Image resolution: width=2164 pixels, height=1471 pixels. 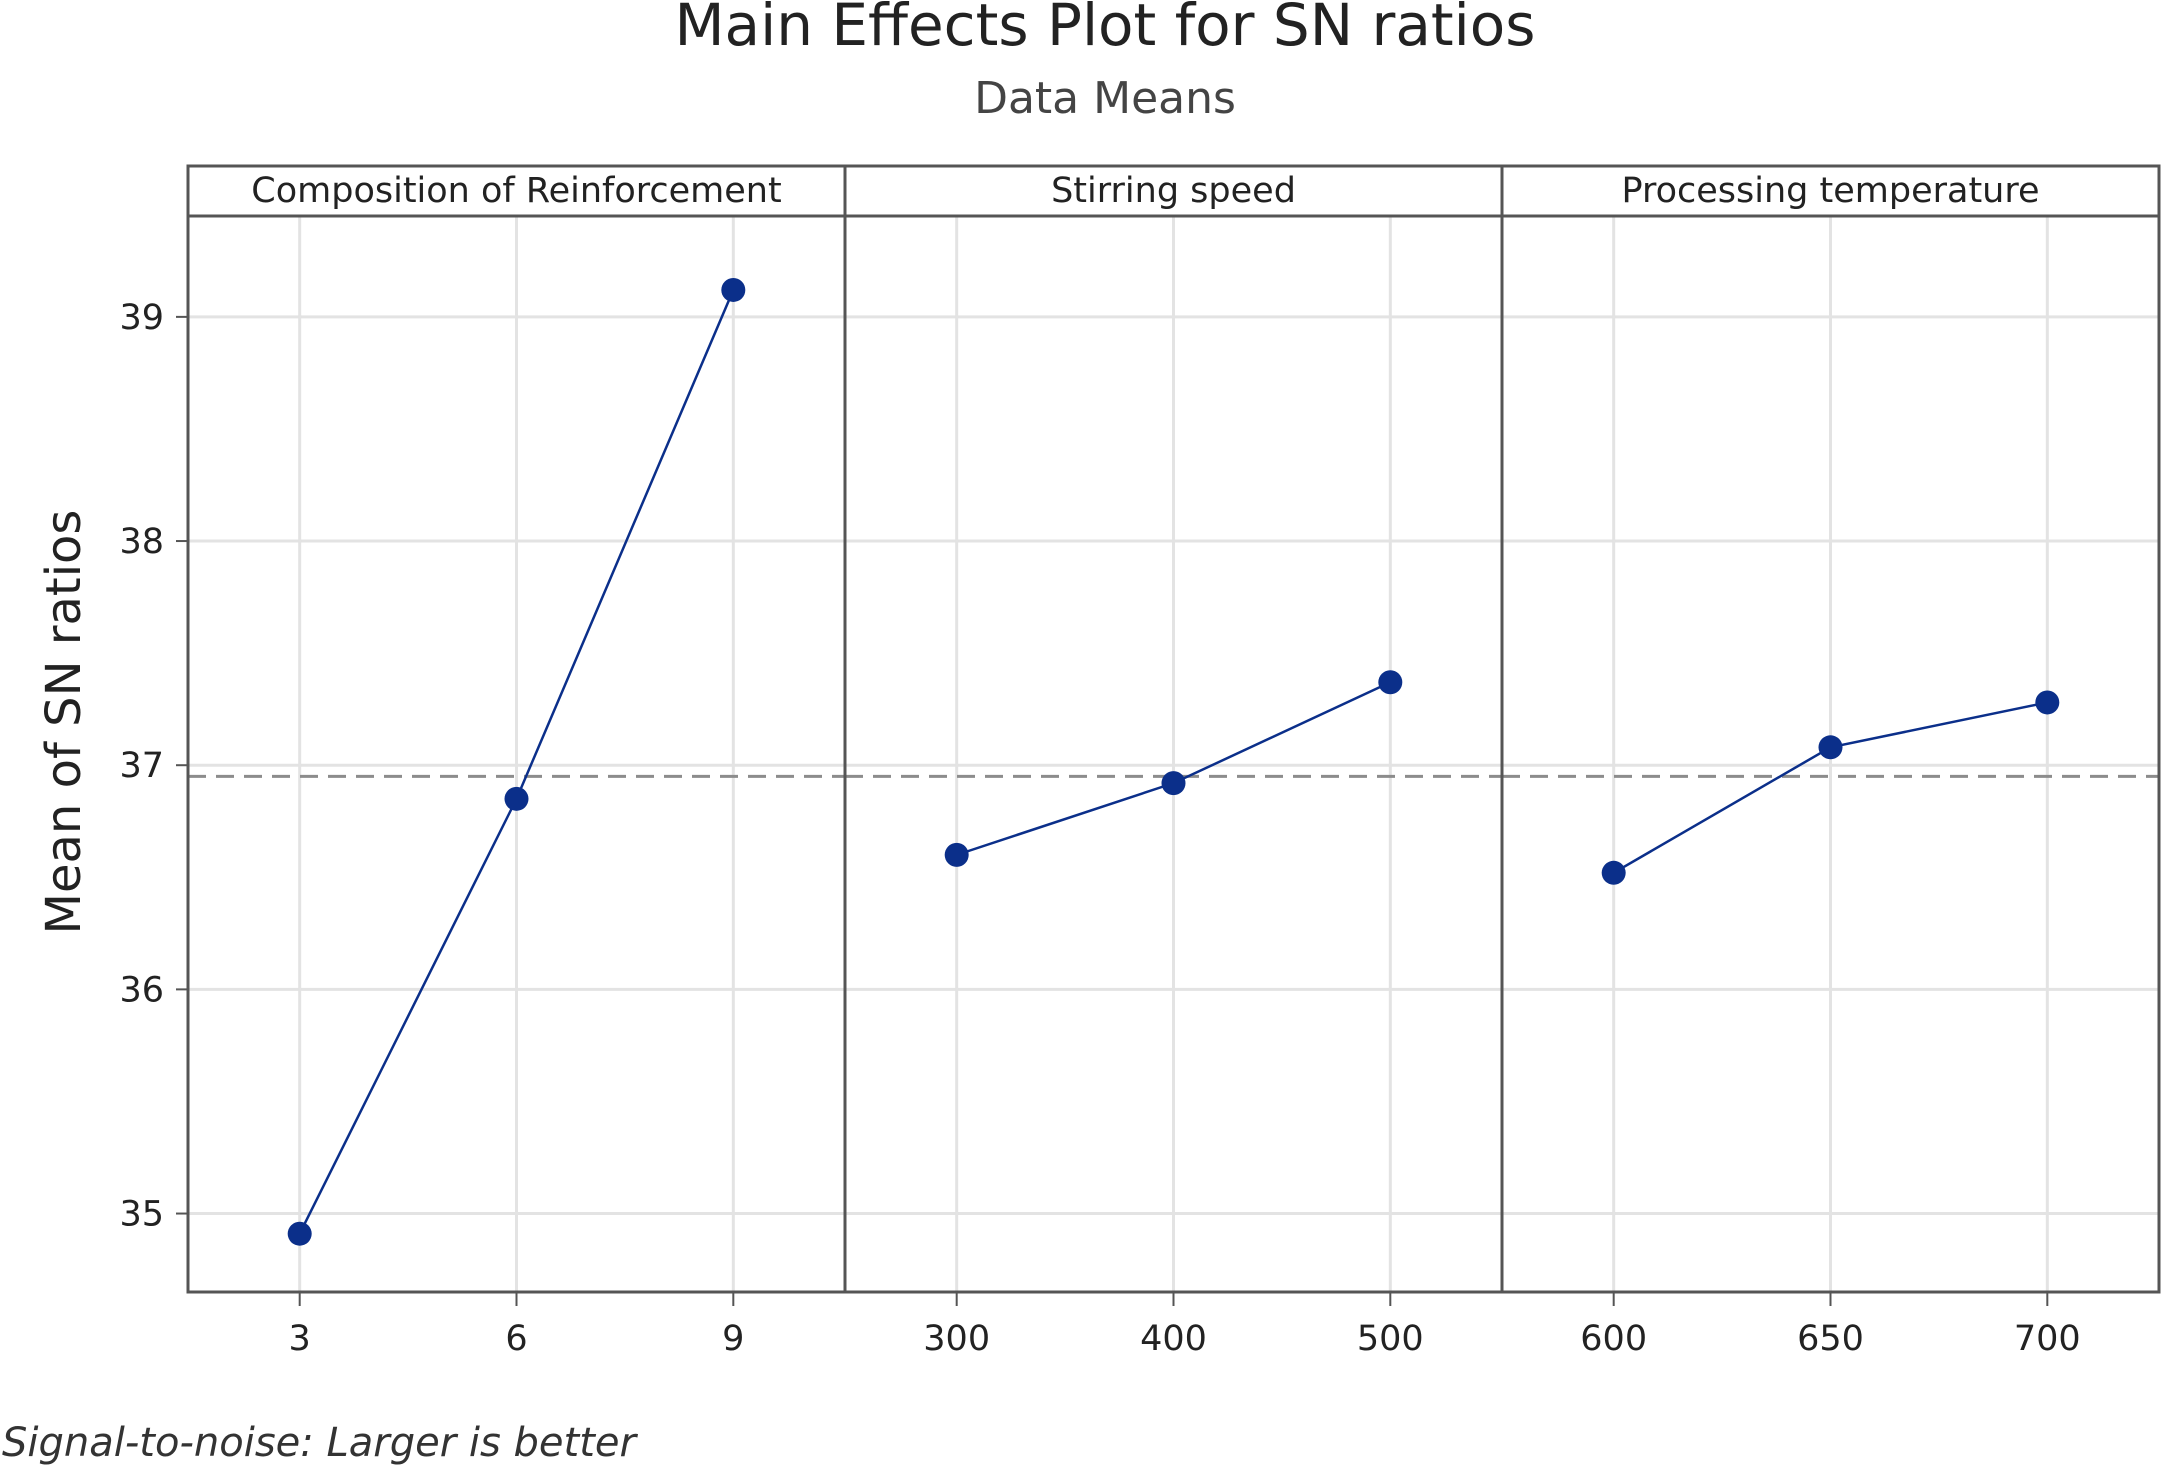 What do you see at coordinates (1173, 191) in the screenshot?
I see `panel-label: Stirring speed` at bounding box center [1173, 191].